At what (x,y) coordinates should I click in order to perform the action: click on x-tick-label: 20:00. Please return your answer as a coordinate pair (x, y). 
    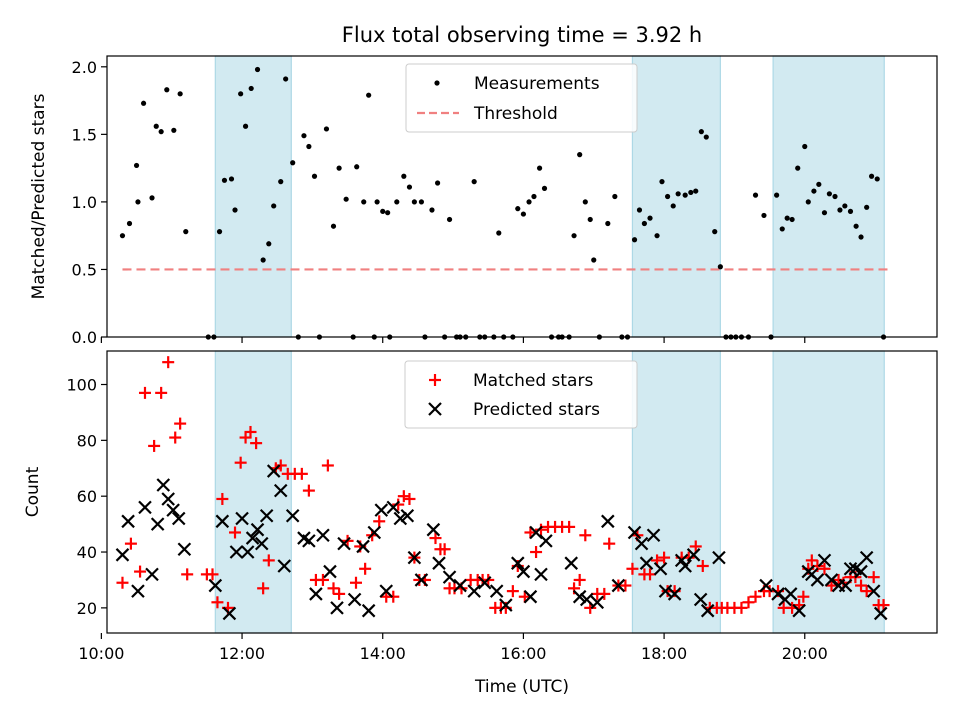
    Looking at the image, I should click on (805, 653).